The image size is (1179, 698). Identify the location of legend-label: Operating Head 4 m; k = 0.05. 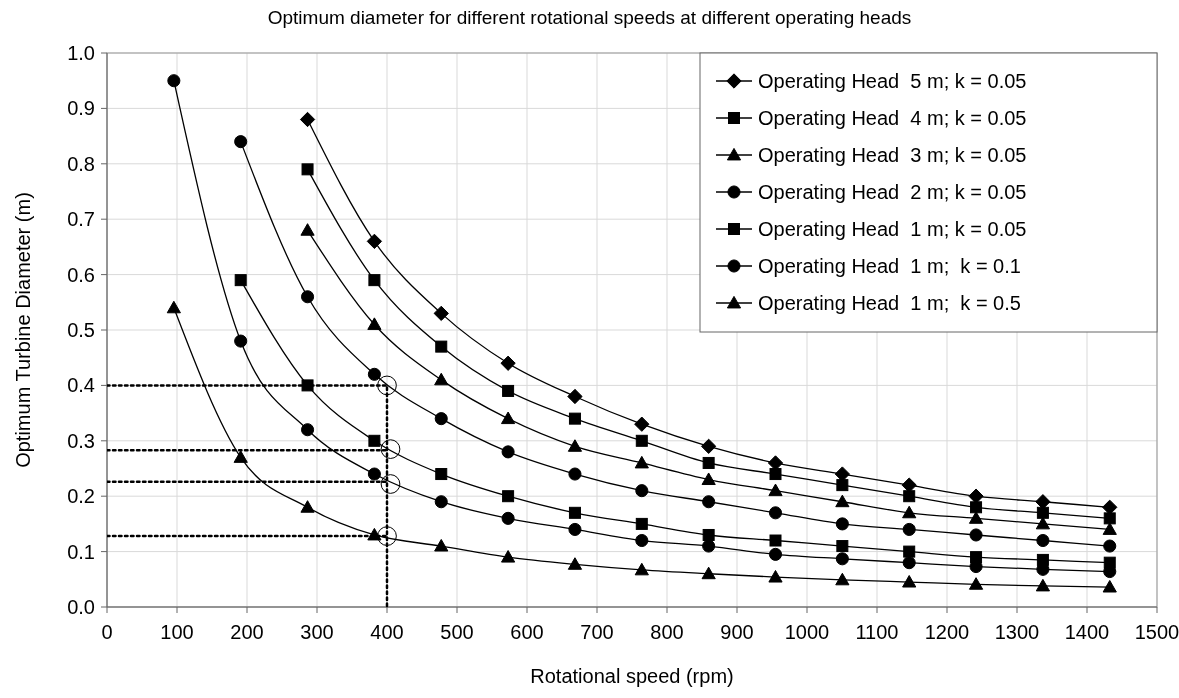
(892, 118).